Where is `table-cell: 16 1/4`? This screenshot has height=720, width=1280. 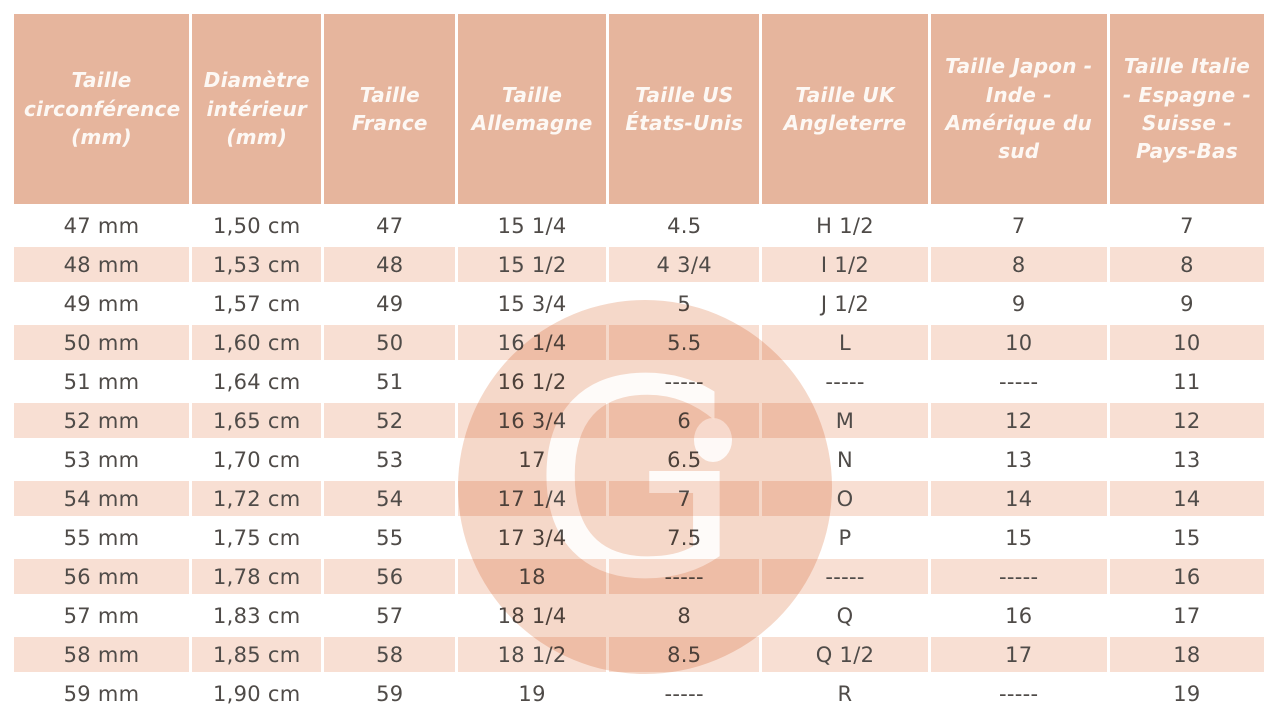
table-cell: 16 1/4 is located at coordinates (532, 342).